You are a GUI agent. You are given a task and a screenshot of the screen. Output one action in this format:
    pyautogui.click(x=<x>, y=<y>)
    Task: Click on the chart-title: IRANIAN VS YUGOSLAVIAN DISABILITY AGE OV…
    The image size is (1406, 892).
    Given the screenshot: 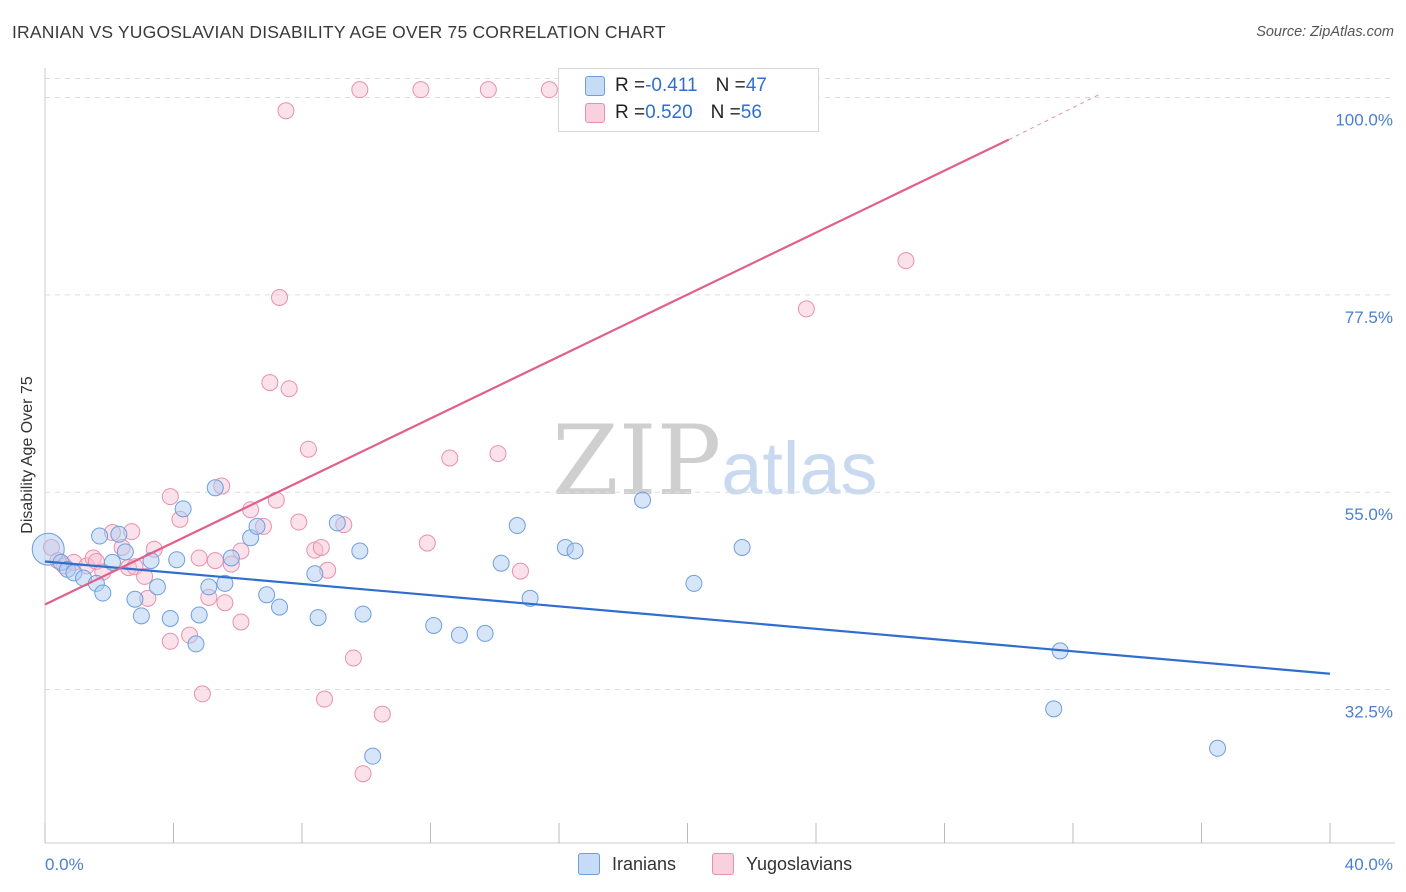 What is the action you would take?
    pyautogui.click(x=339, y=32)
    